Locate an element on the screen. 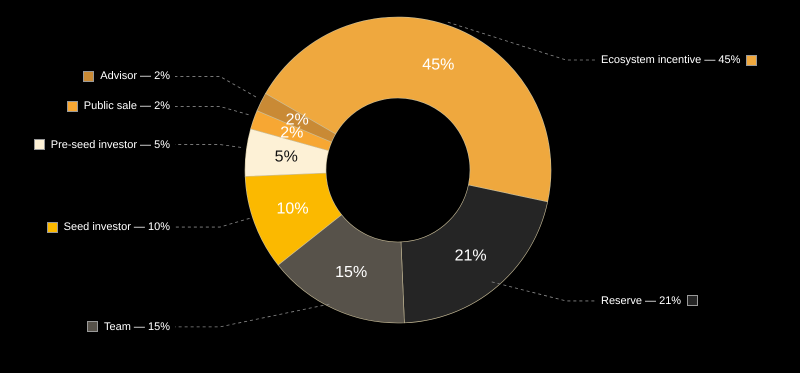 Image resolution: width=800 pixels, height=373 pixels. slice-label: Ecosystem incentive — 45% is located at coordinates (670, 60).